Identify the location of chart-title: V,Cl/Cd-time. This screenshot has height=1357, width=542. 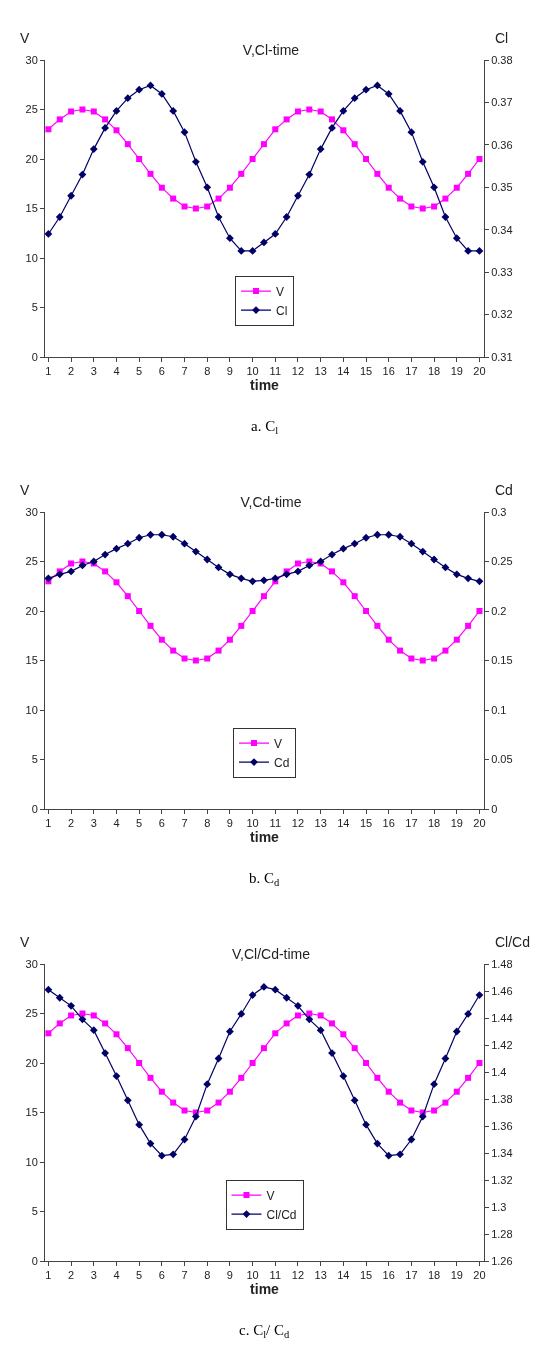
(271, 954).